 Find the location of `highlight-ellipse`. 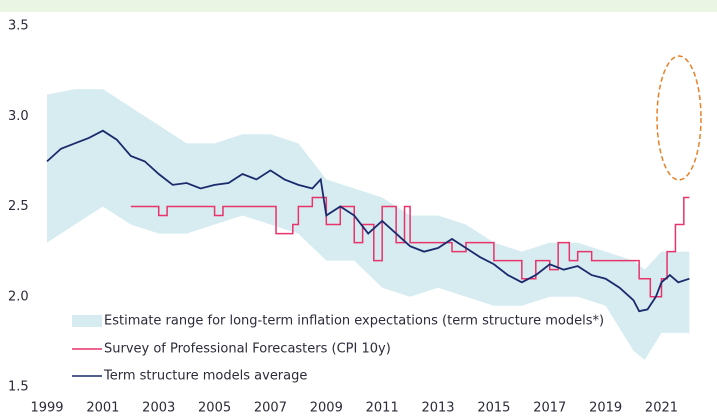

highlight-ellipse is located at coordinates (679, 118).